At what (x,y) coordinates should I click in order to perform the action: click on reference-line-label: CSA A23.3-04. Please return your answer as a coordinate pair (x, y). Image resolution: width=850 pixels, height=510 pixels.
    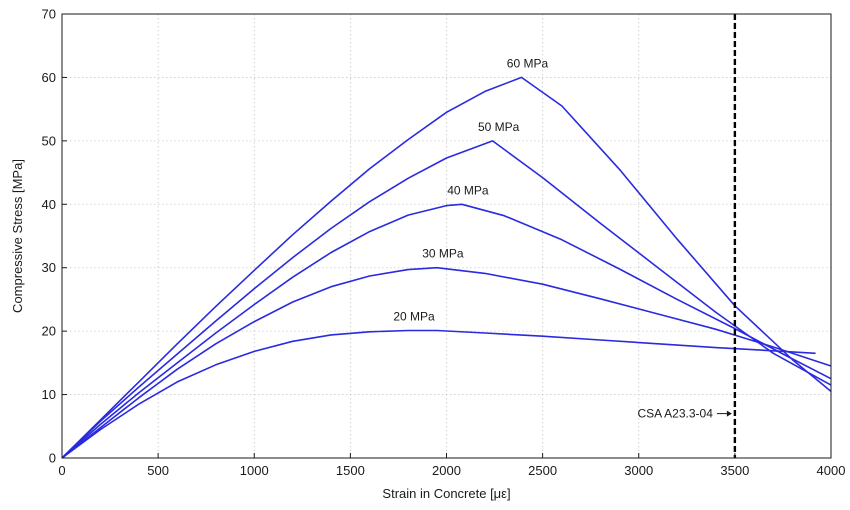
    Looking at the image, I should click on (675, 414).